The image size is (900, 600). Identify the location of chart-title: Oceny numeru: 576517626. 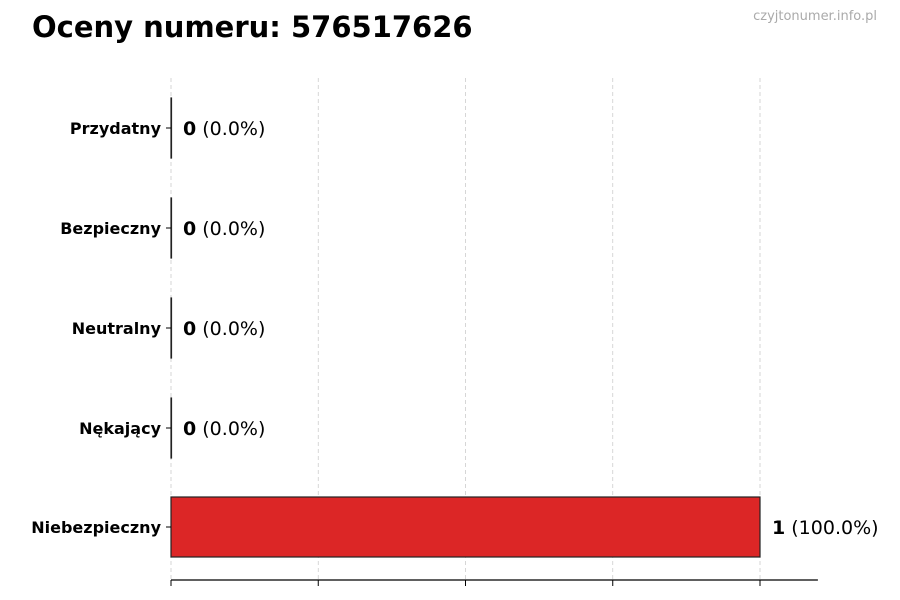
(252, 27).